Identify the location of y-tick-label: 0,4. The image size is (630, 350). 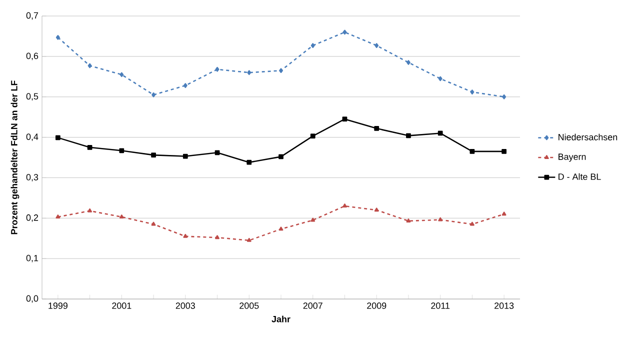
(32, 137).